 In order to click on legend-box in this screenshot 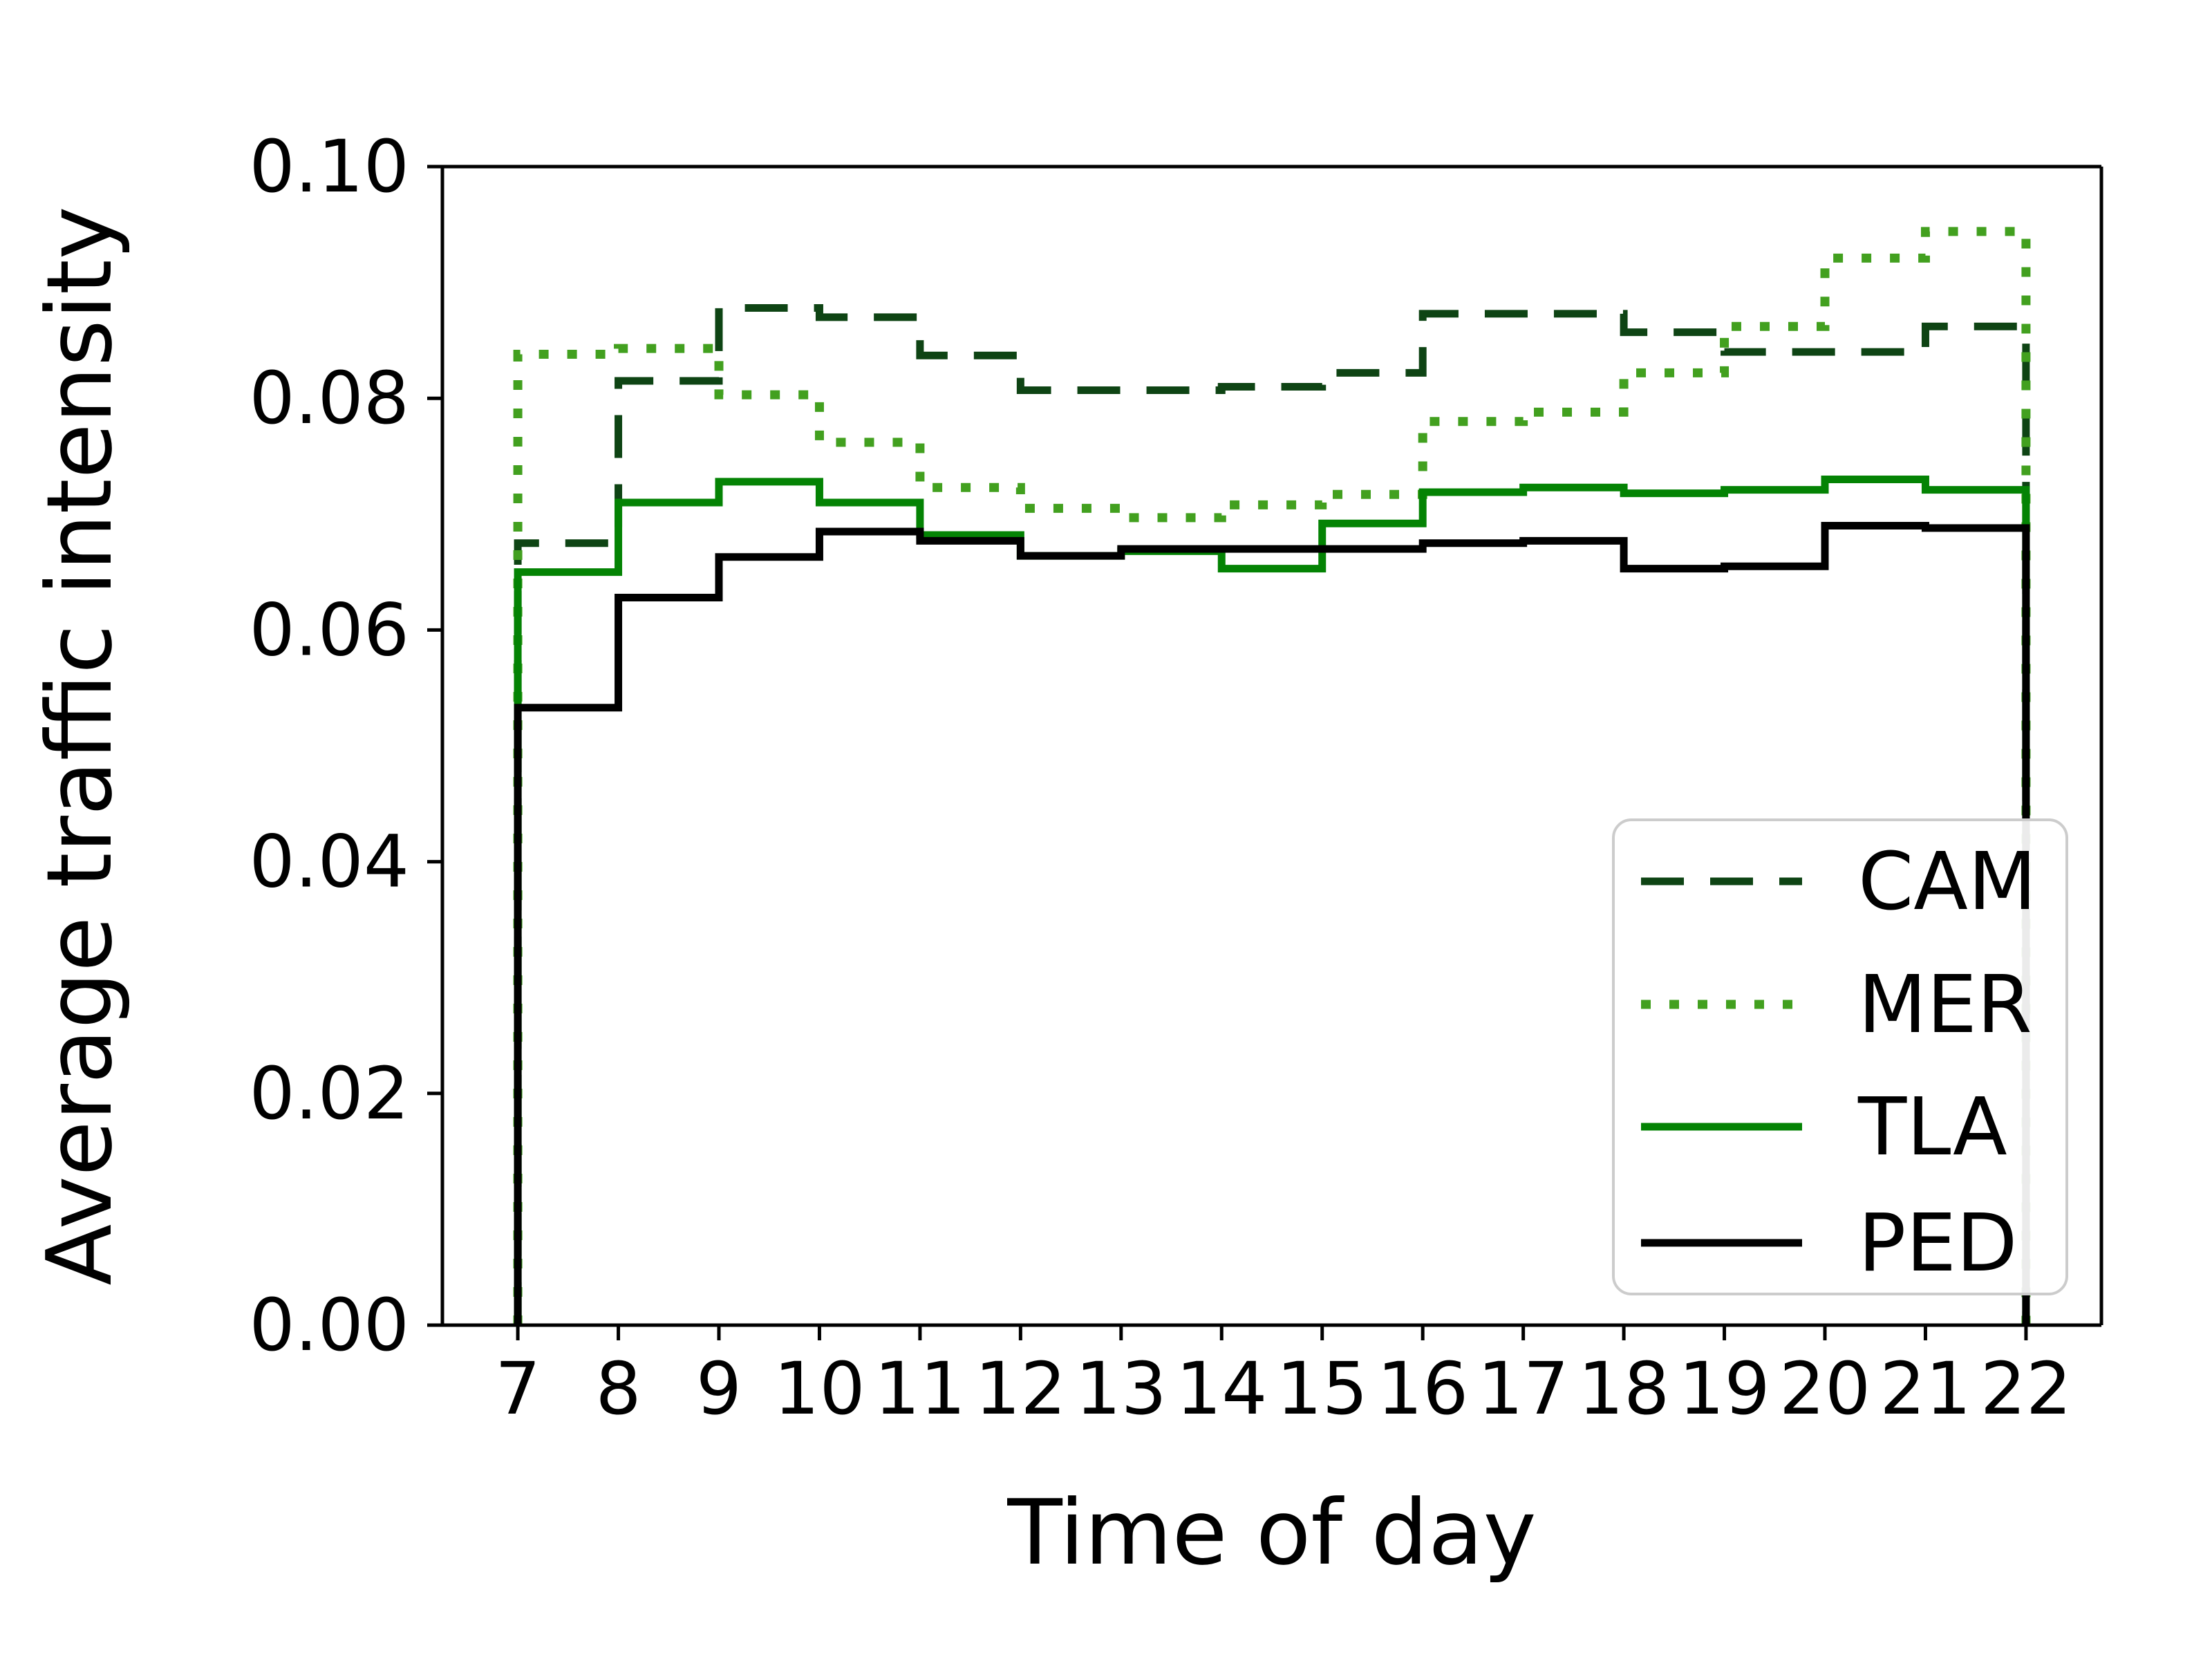, I will do `click(1840, 1056)`.